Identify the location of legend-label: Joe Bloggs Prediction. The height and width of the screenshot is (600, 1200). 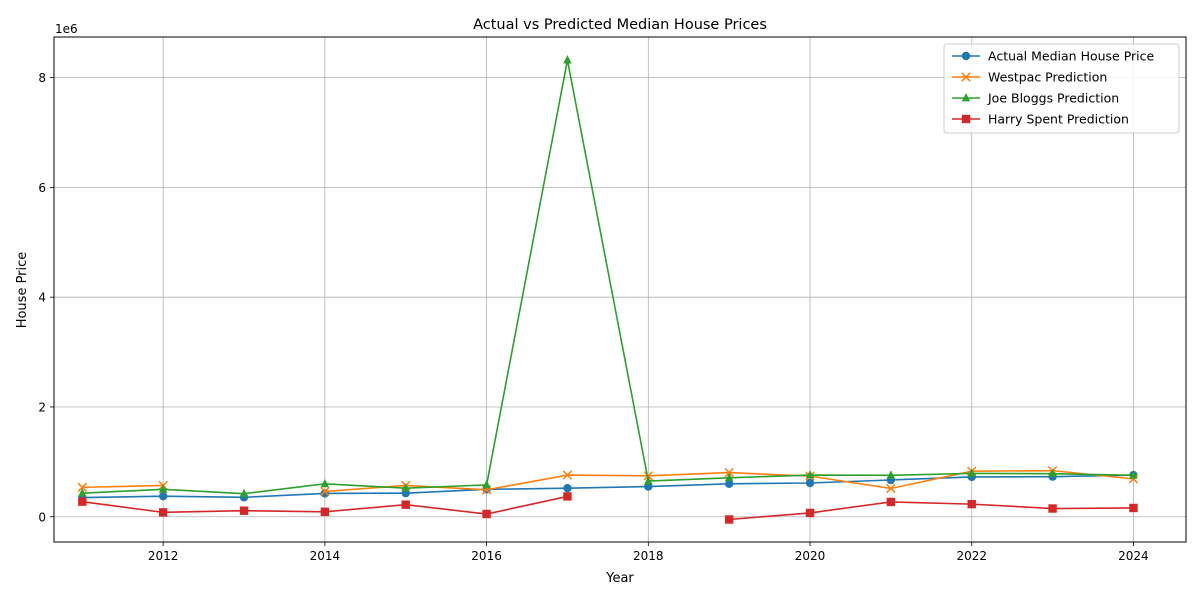
(1053, 98).